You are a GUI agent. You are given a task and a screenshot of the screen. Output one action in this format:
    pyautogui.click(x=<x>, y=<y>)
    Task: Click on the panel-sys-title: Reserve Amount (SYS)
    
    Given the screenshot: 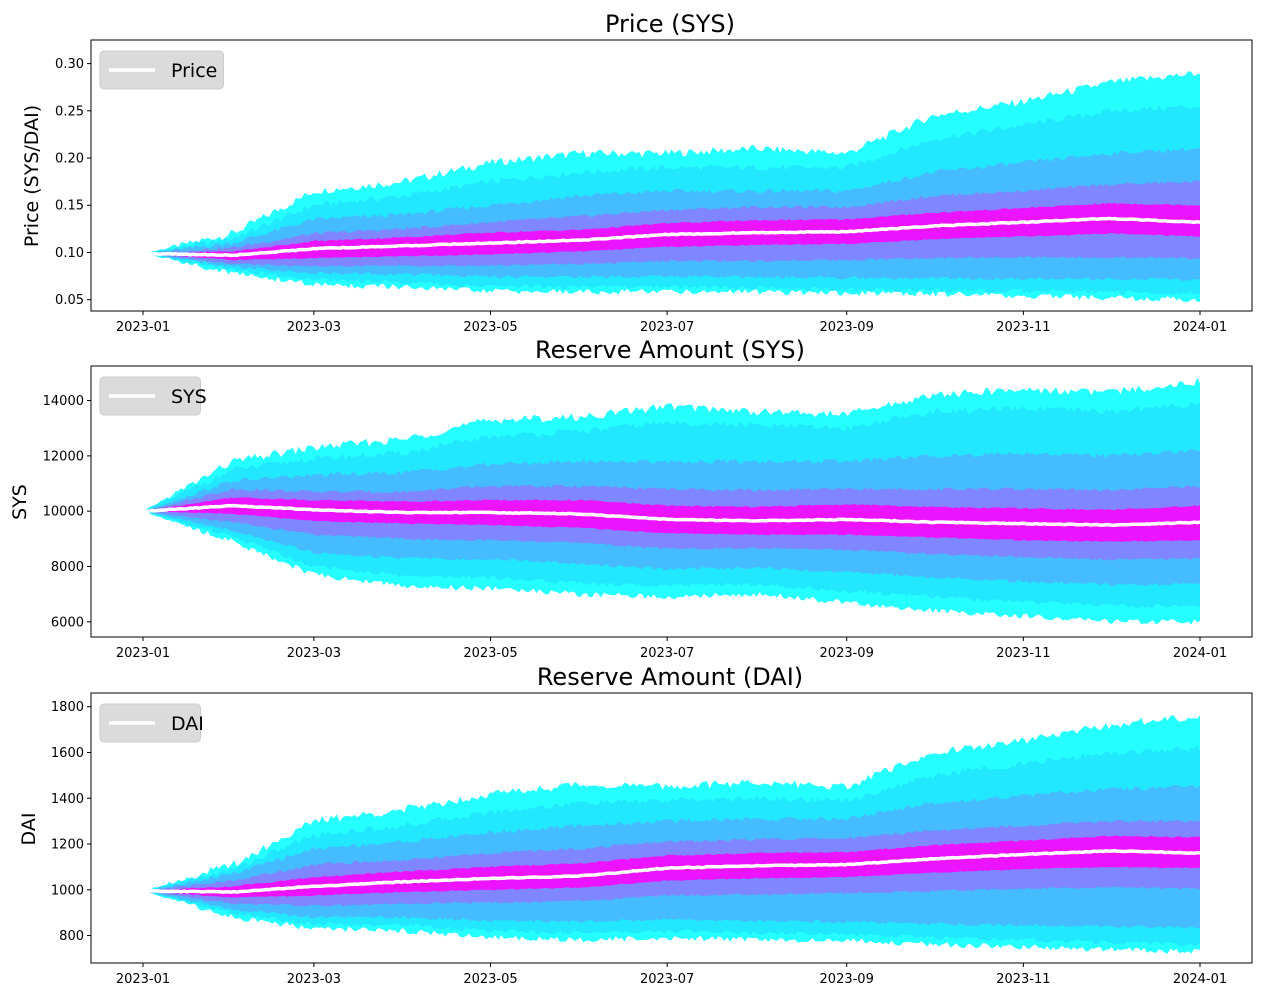 What is the action you would take?
    pyautogui.click(x=670, y=350)
    